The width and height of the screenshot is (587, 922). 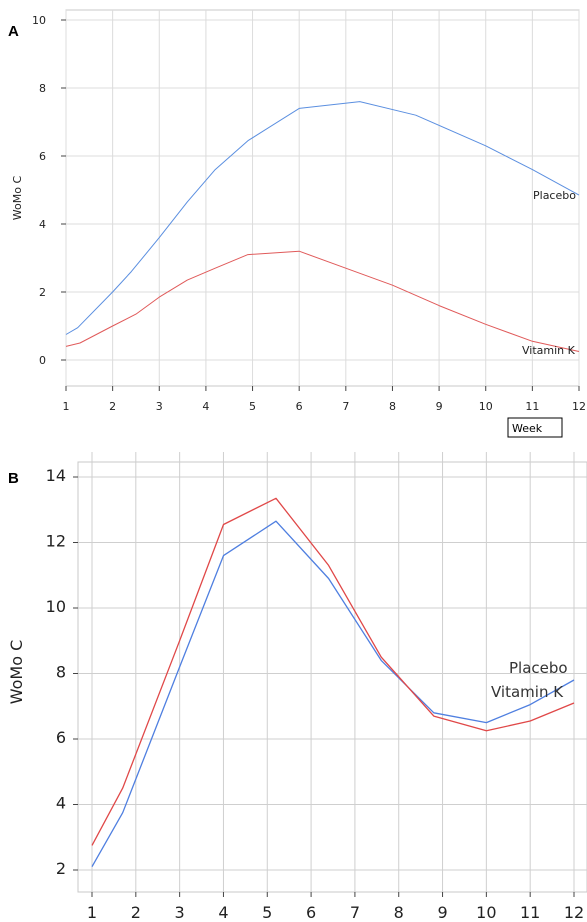 I want to click on series-line-vitamin-k, so click(x=322, y=301).